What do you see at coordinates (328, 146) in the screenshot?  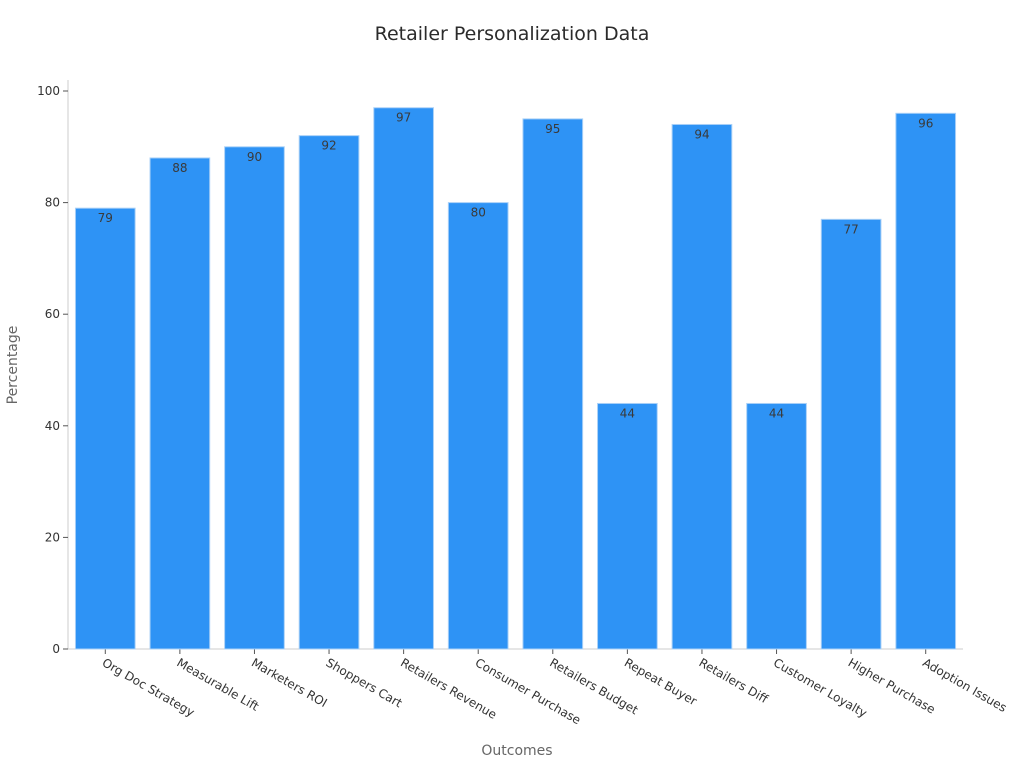 I see `bar-value-label: 92` at bounding box center [328, 146].